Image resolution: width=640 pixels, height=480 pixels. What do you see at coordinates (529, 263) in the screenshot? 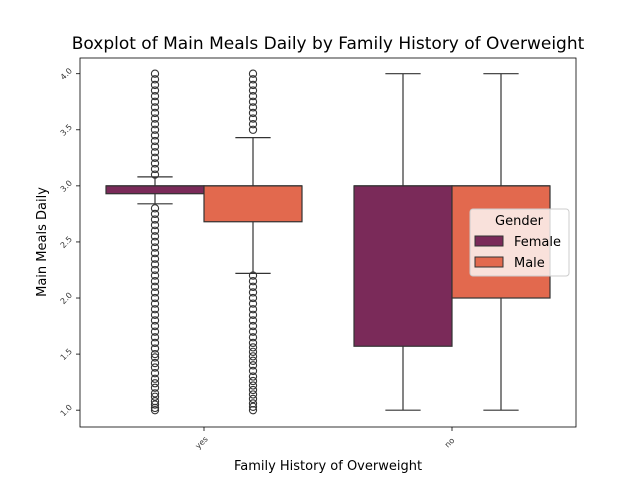
I see `legend-label-male: Male` at bounding box center [529, 263].